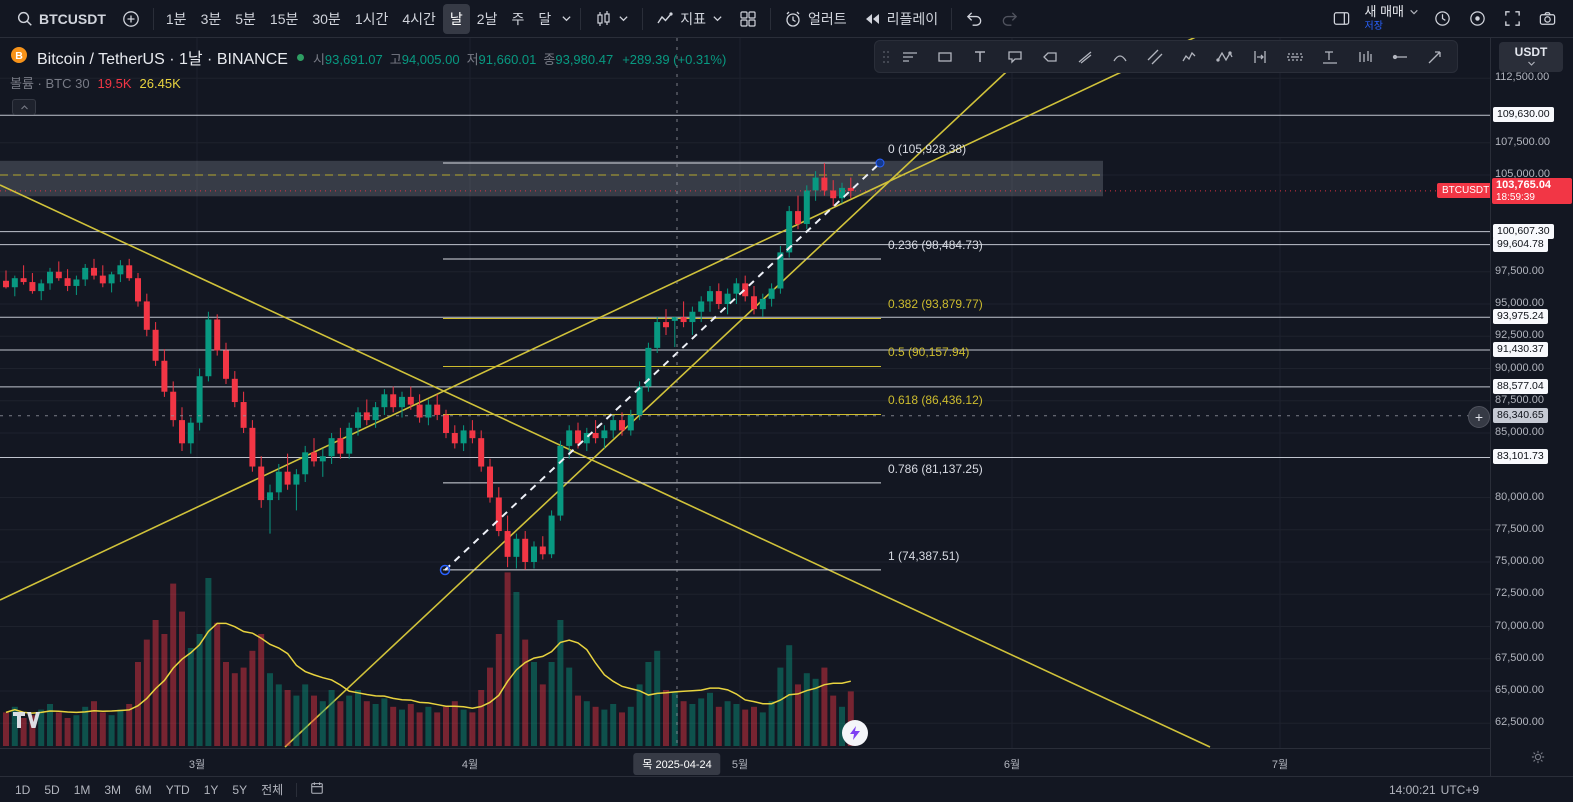 This screenshot has width=1573, height=802. Describe the element at coordinates (82, 790) in the screenshot. I see `range-1M: 1M` at that location.